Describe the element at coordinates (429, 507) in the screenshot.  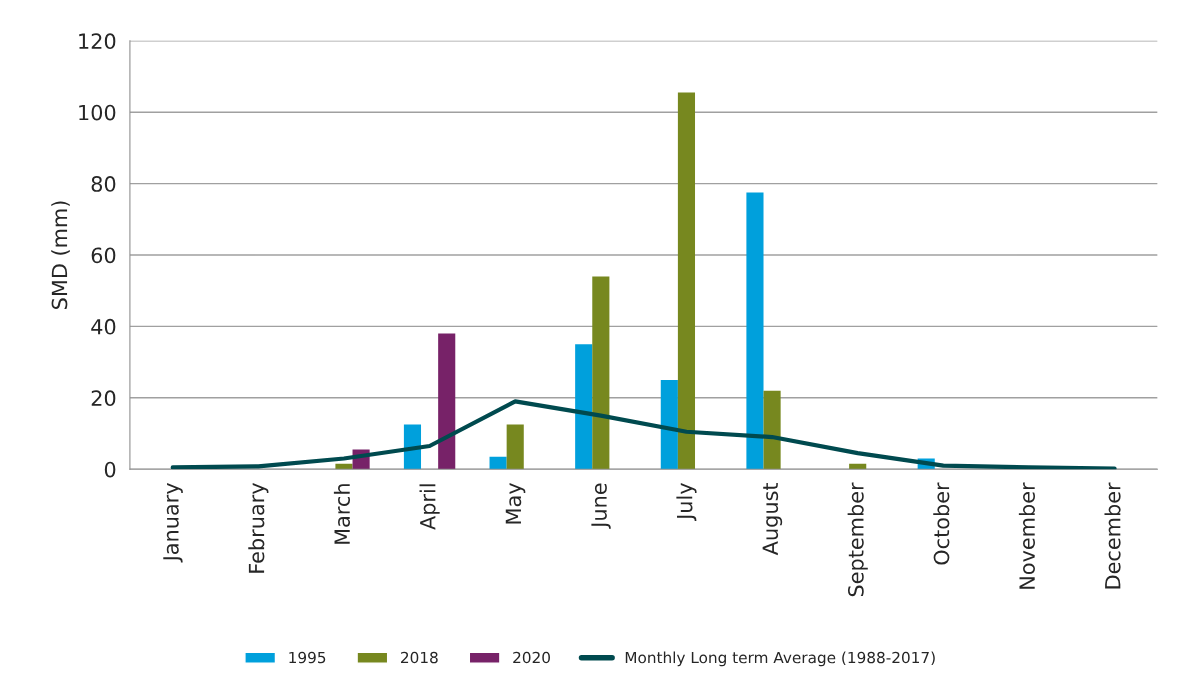
I see `x-tick-label: April` at that location.